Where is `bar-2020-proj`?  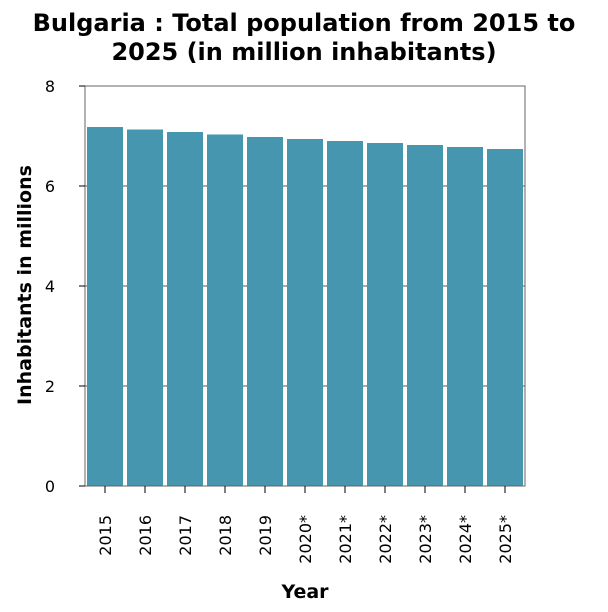 bar-2020-proj is located at coordinates (305, 312).